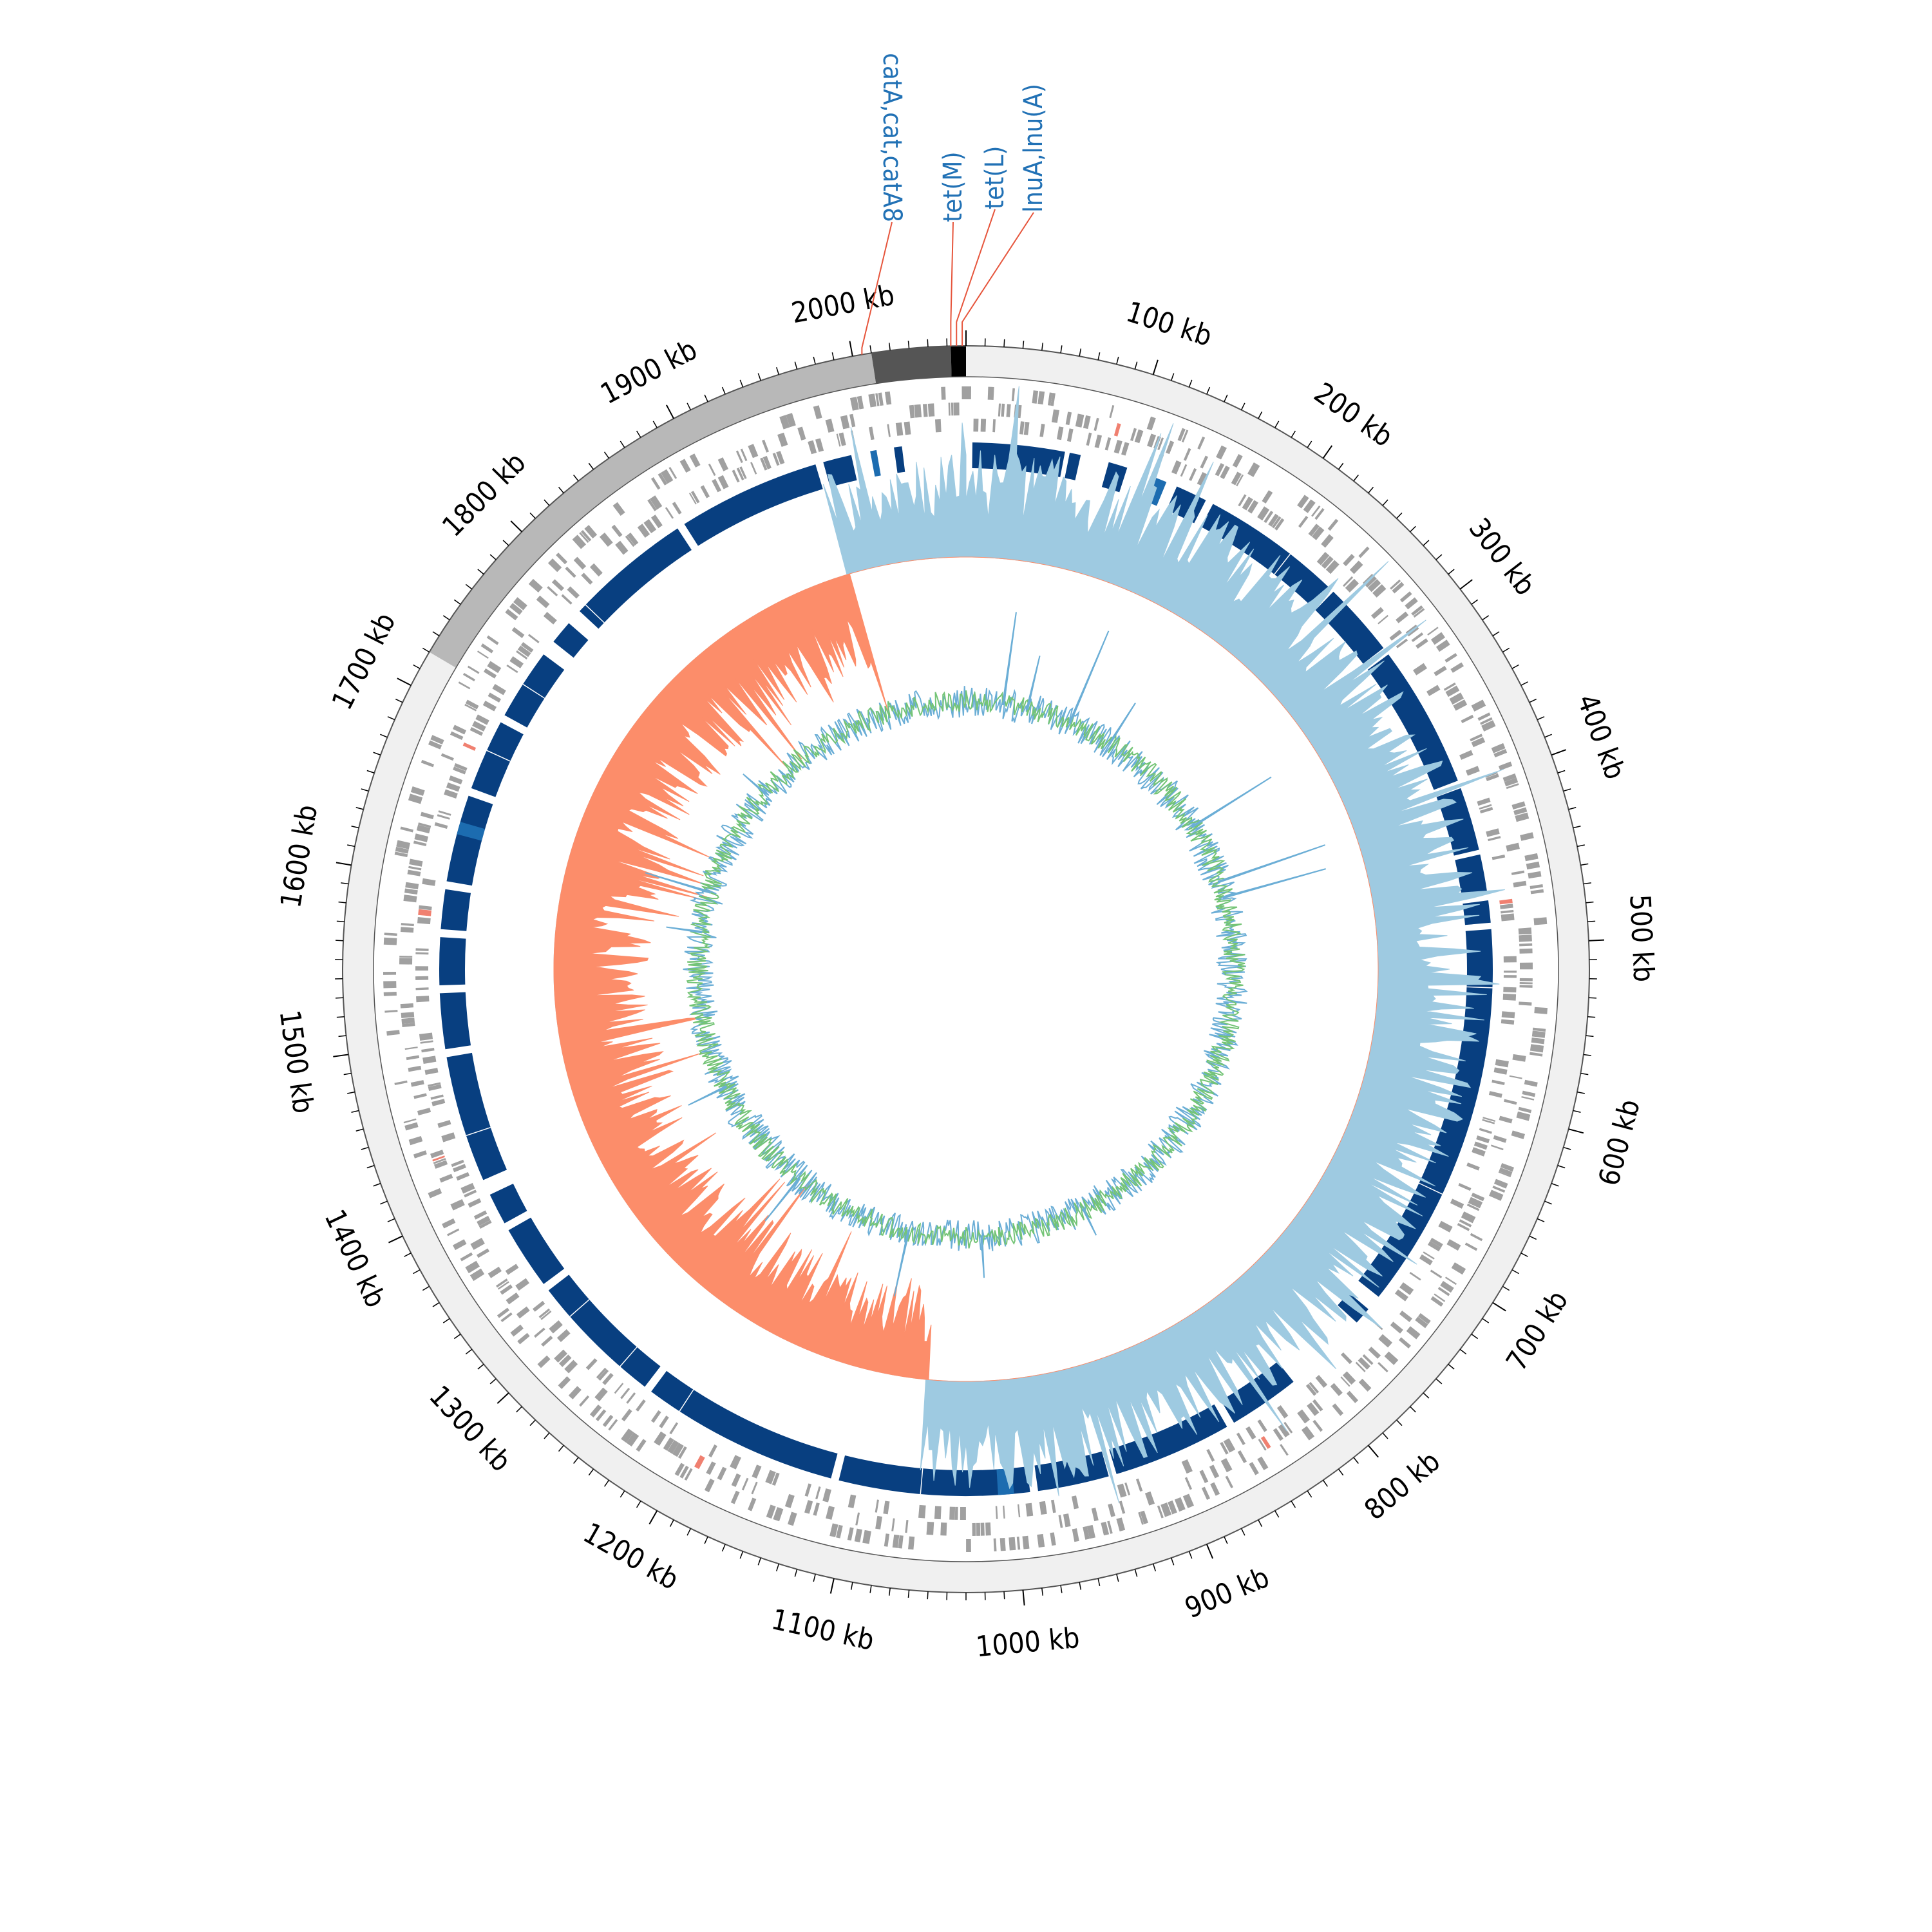  Describe the element at coordinates (954, 204) in the screenshot. I see `resistance-gene-annotations: catA,cat,catA8 tet(M) tet(L) lnuA,lnu(A)` at that location.